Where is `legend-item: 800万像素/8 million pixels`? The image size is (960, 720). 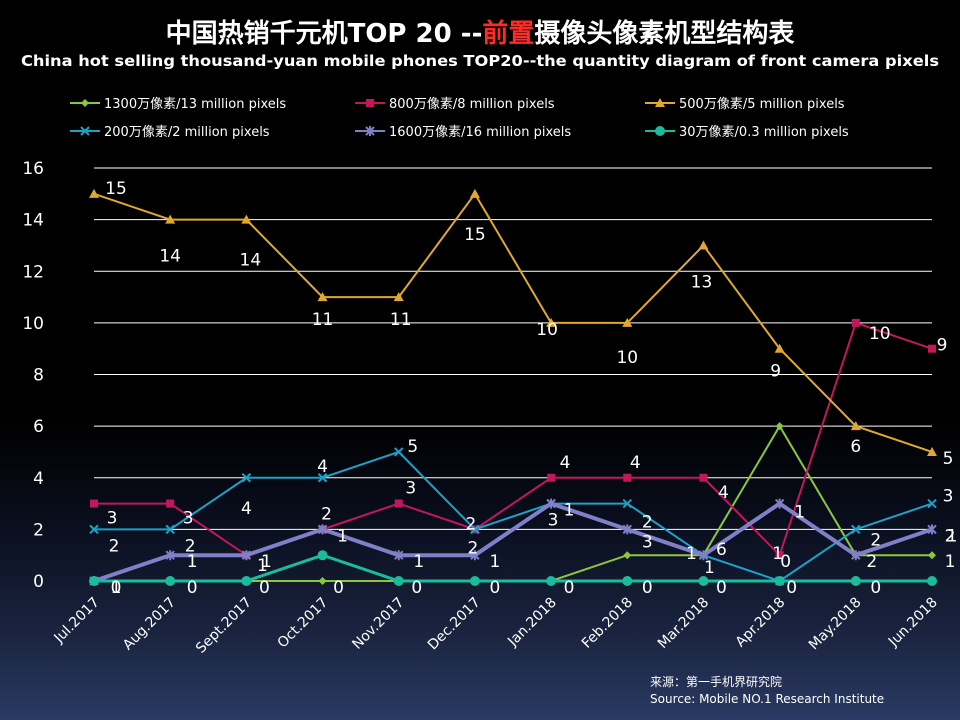
legend-item: 800万像素/8 million pixels is located at coordinates (455, 104).